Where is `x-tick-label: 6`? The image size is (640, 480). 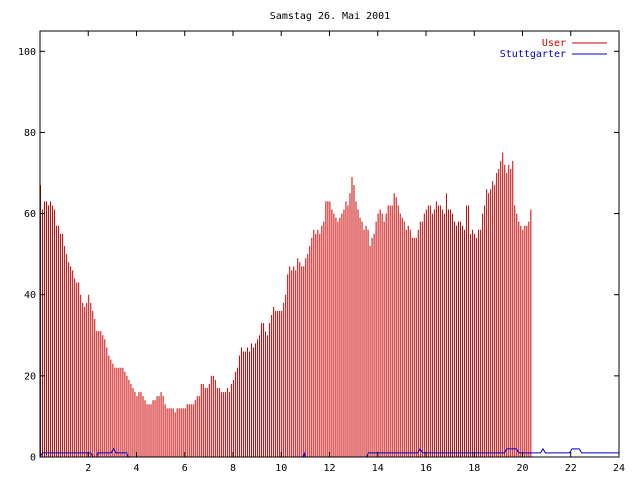 x-tick-label: 6 is located at coordinates (185, 468).